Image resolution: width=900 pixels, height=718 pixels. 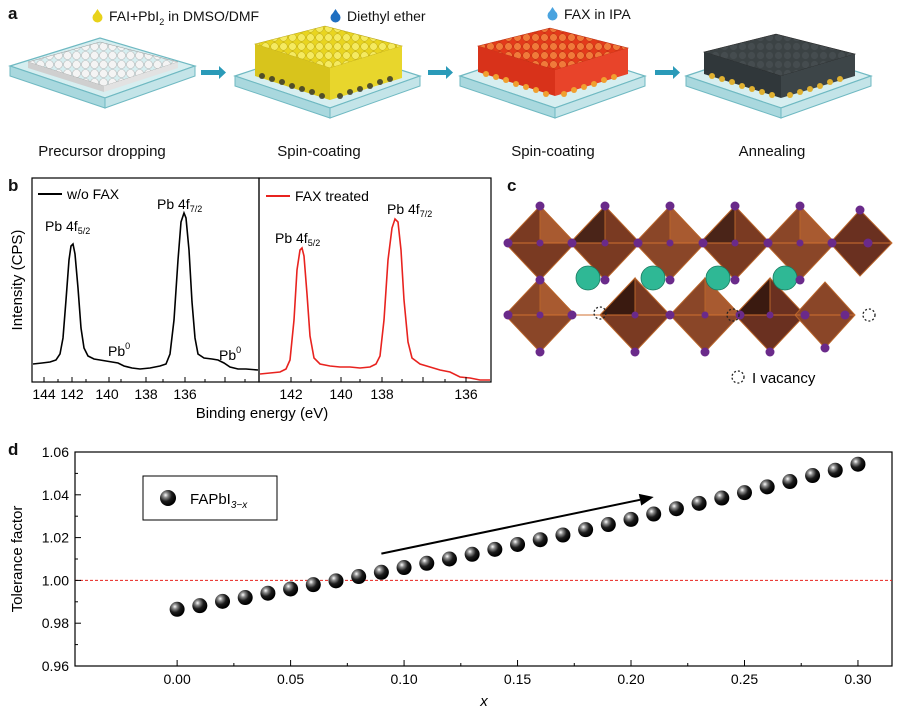 What do you see at coordinates (44, 394) in the screenshot?
I see `xps-left-tick-144: 144` at bounding box center [44, 394].